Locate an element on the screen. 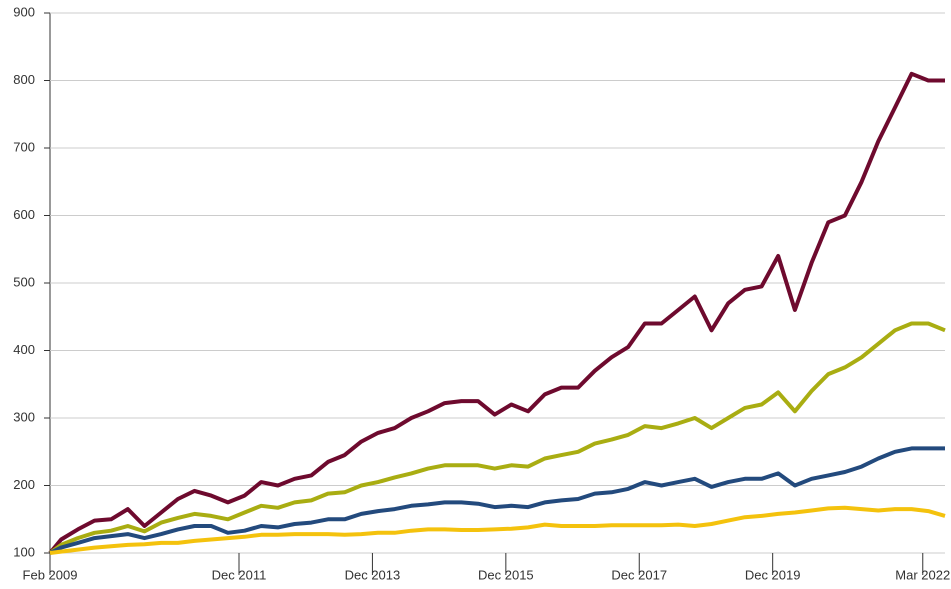  y-tick-label: 800 is located at coordinates (24, 79).